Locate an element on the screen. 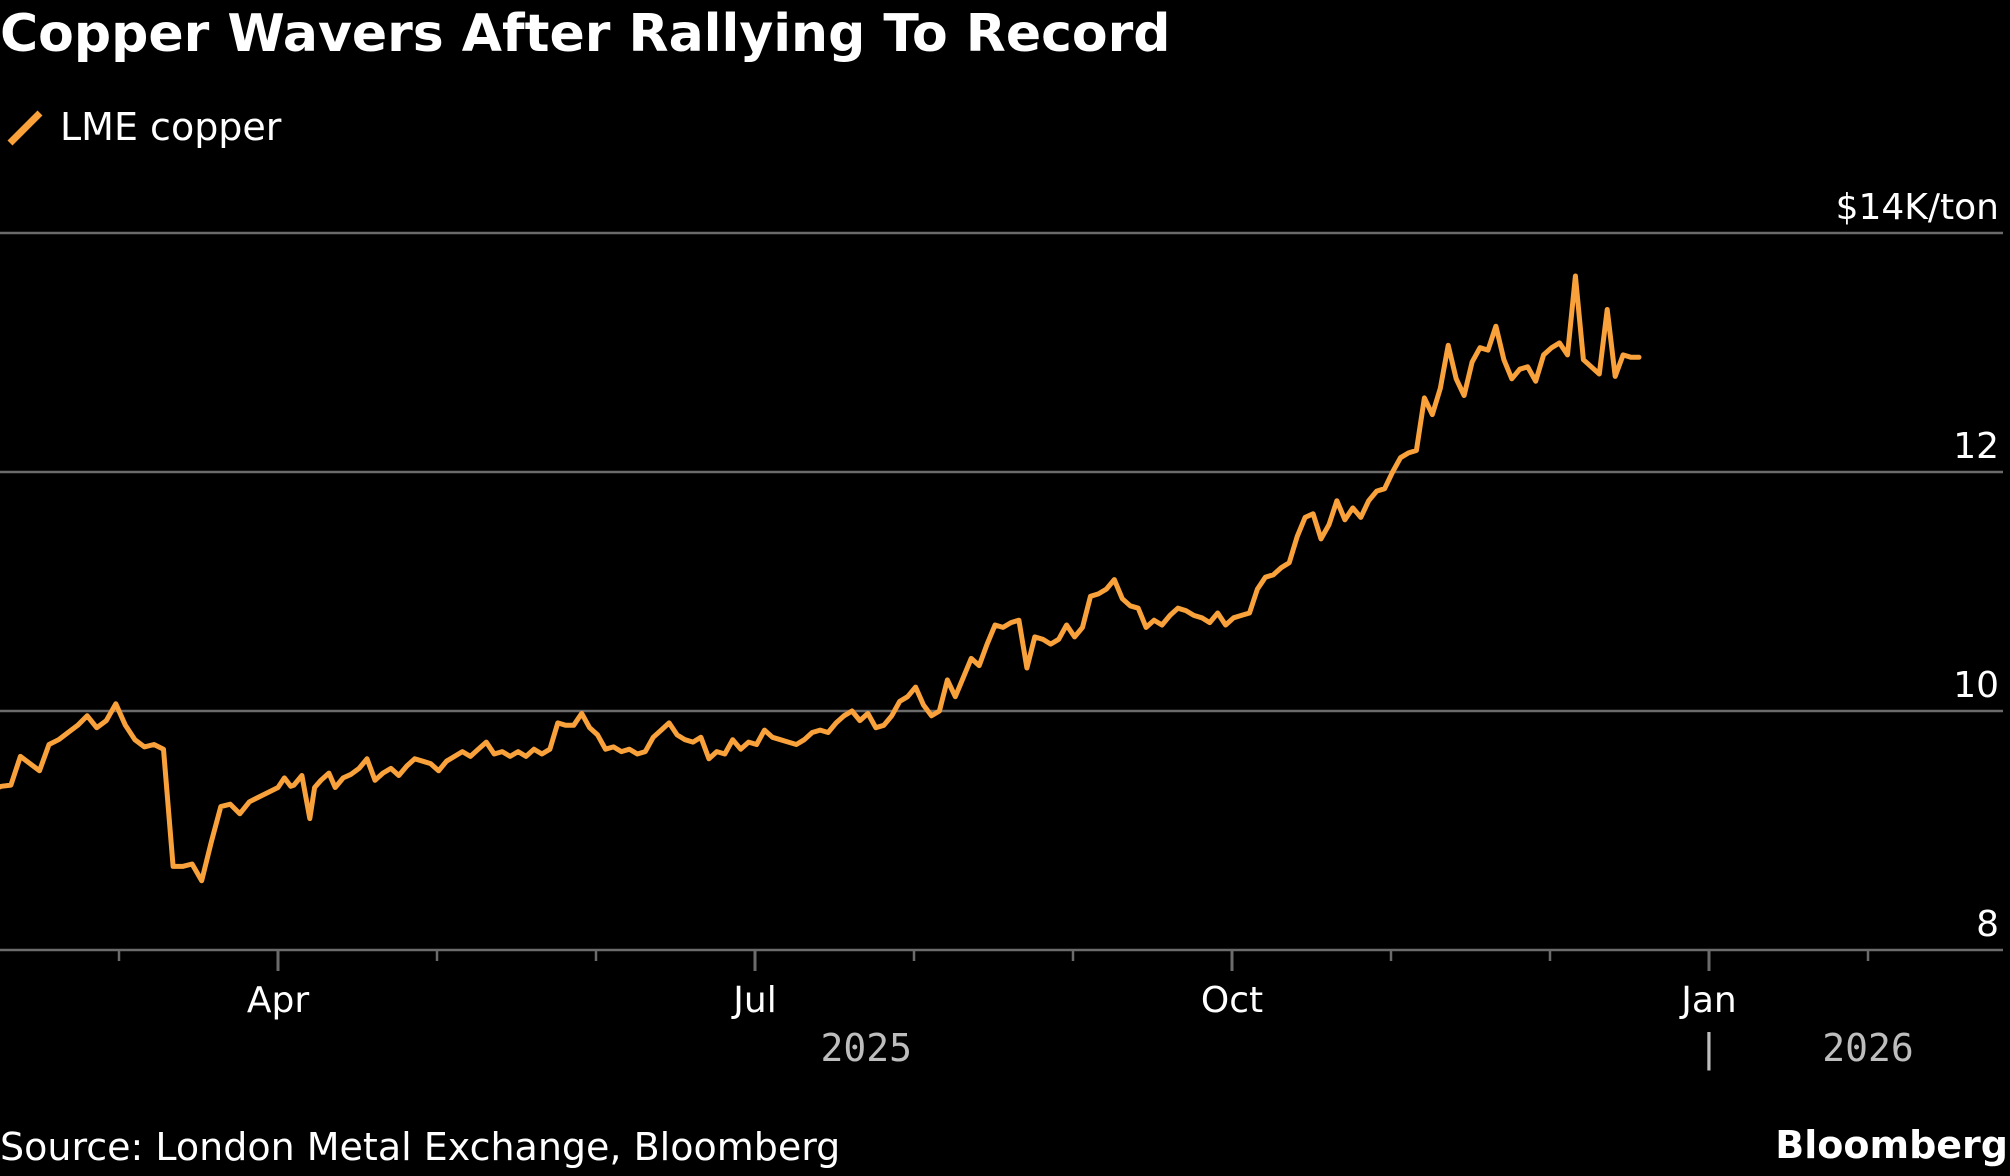  chart-title: Copper Wavers After Rallying To Record is located at coordinates (585, 34).